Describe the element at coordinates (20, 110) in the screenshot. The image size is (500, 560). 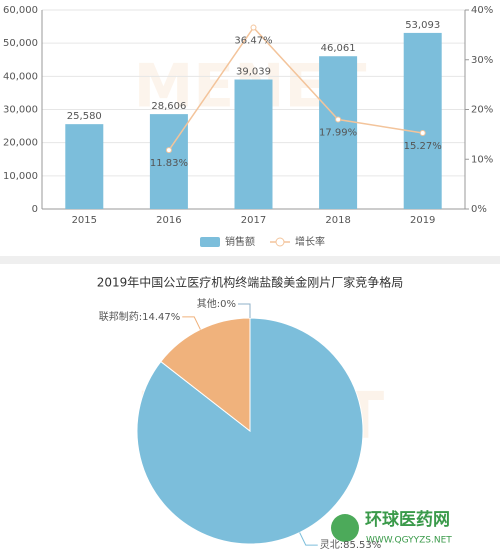
I see `y-tick-label: 30,000` at that location.